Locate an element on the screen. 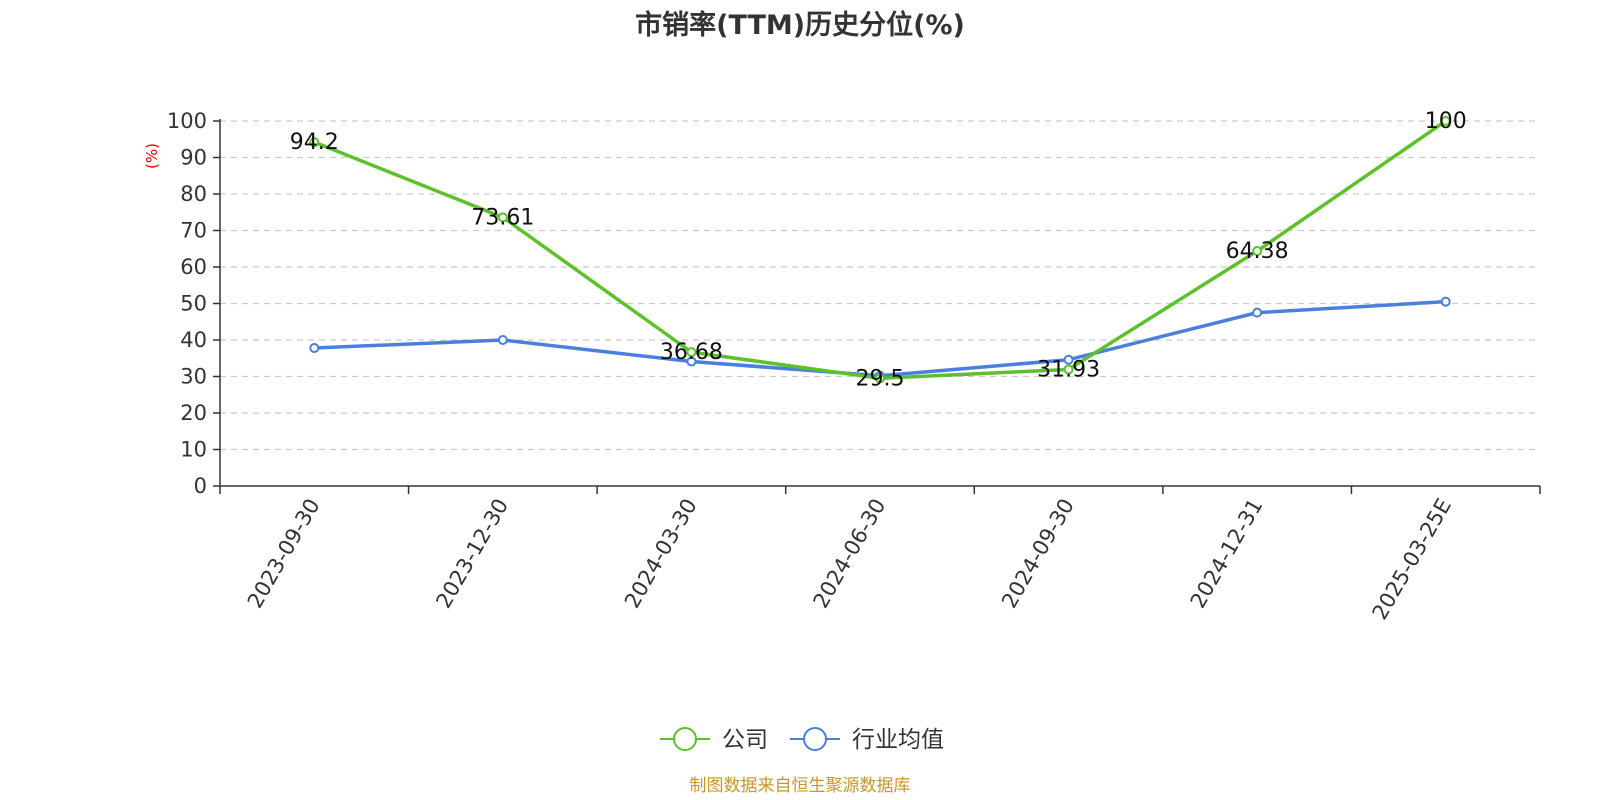 This screenshot has width=1600, height=800. source-note: 制图数据来自恒生聚源数据库 is located at coordinates (800, 786).